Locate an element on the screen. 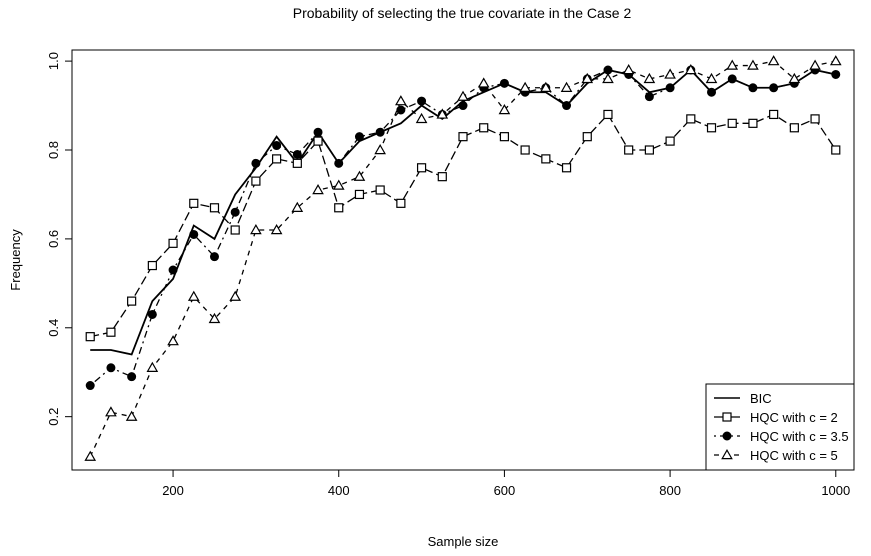 This screenshot has width=871, height=556. y-tick-label: 0.8 is located at coordinates (53, 150).